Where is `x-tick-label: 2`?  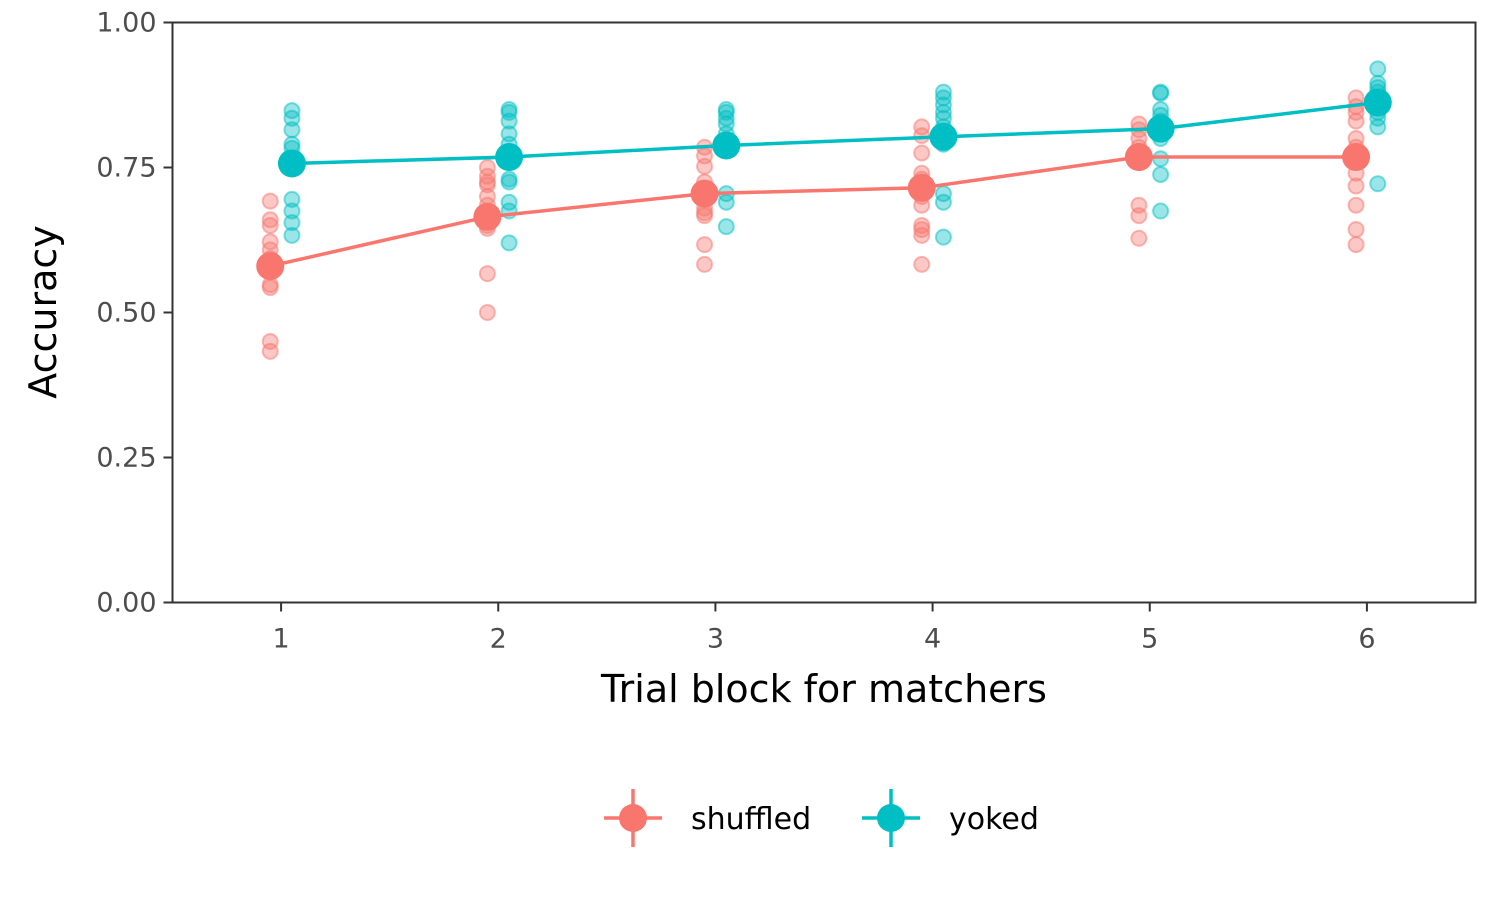
x-tick-label: 2 is located at coordinates (498, 639).